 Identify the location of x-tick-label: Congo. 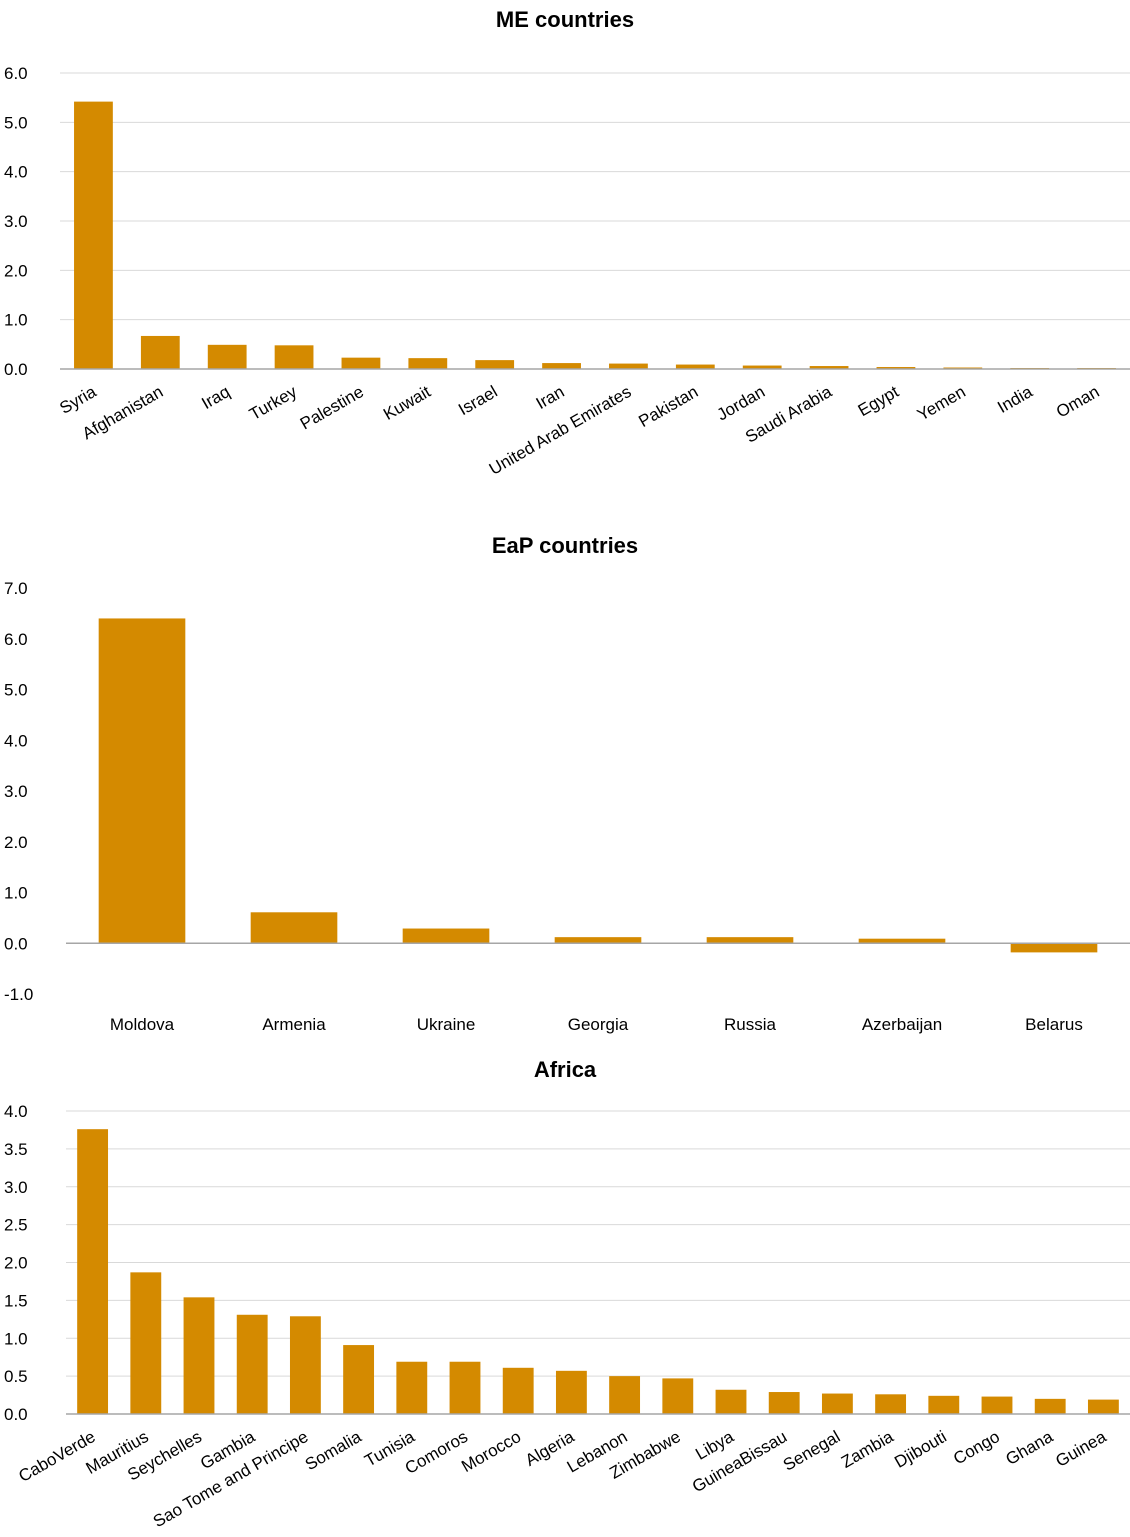
(976, 1448).